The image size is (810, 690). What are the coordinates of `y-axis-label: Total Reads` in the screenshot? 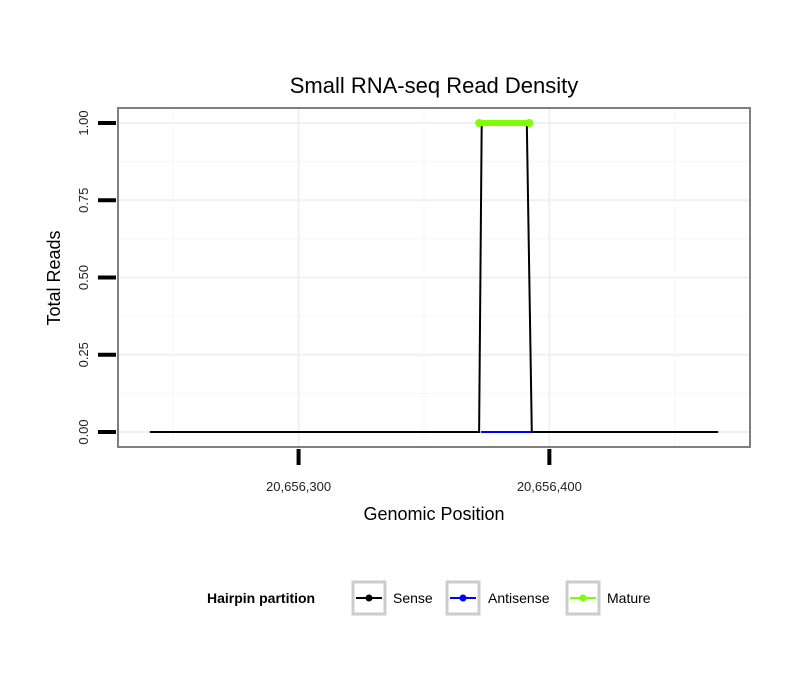 It's located at (54, 277).